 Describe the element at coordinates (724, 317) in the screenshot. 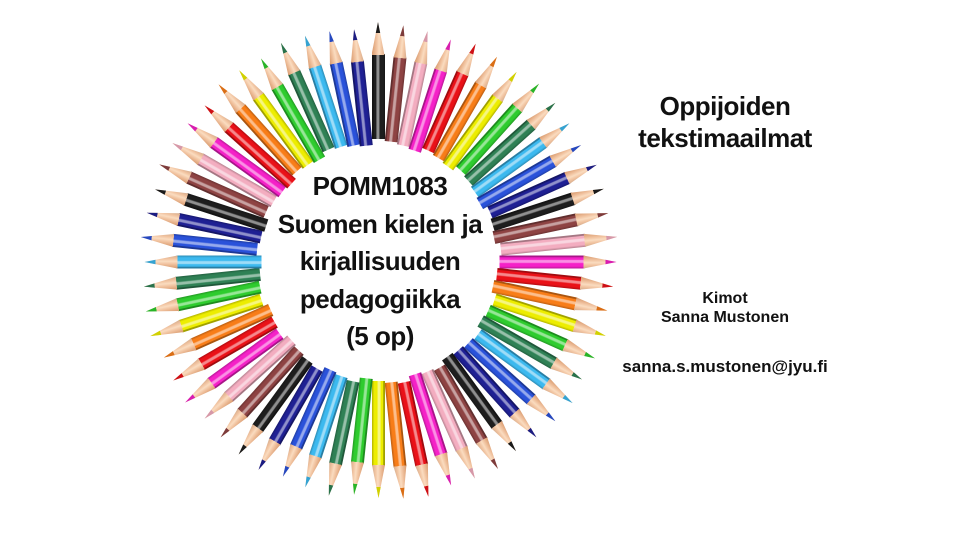

I see `presenter-name: Sanna Mustonen` at that location.